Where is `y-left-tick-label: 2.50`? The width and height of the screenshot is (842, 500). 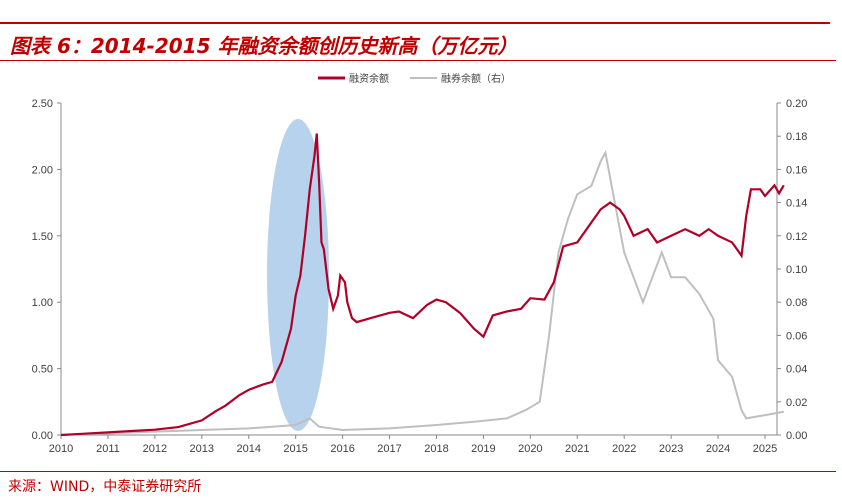
y-left-tick-label: 2.50 is located at coordinates (42, 104).